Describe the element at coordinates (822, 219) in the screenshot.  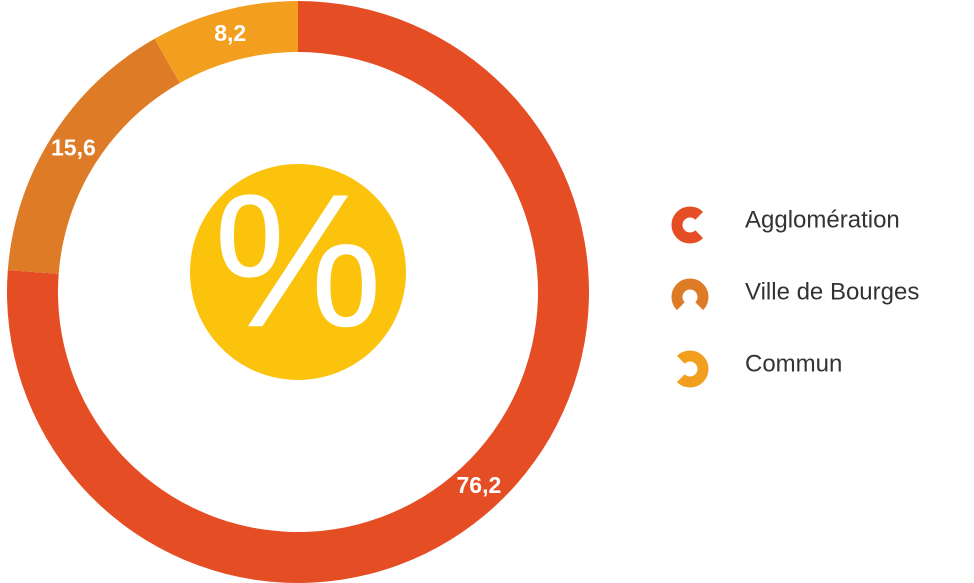
I see `legend-label: Agglomération` at that location.